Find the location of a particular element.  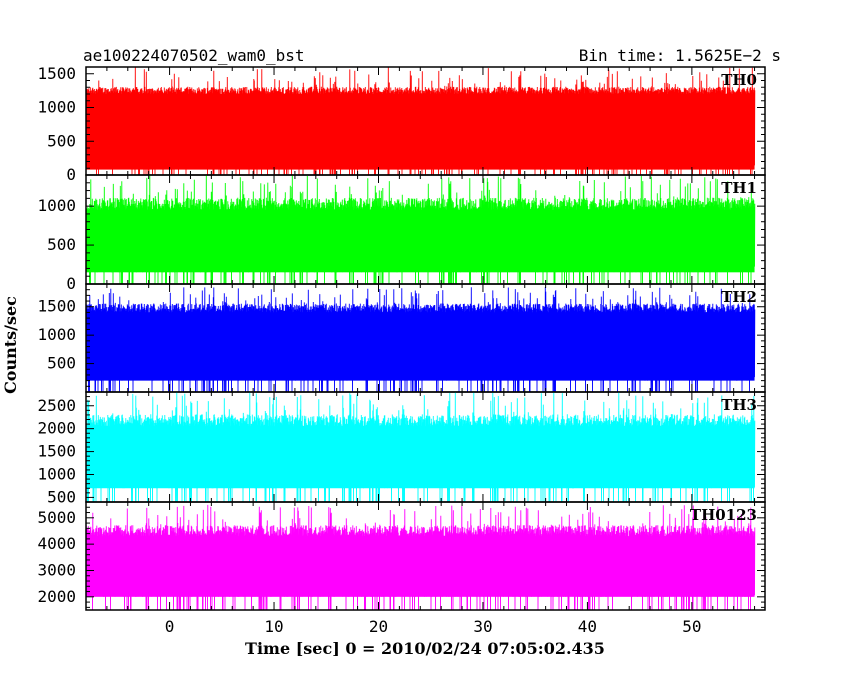

panel-frame is located at coordinates (425, 556).